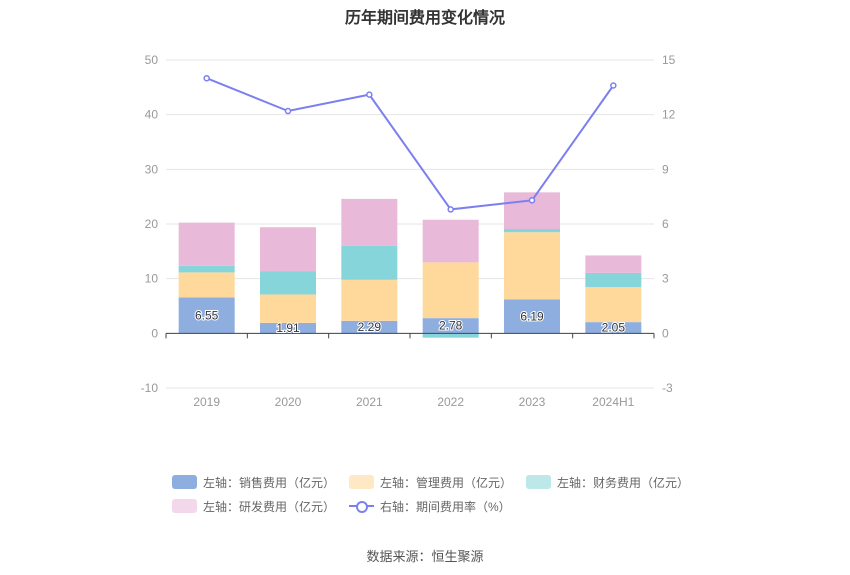 The image size is (850, 575). I want to click on sales-data-label: 2.29, so click(370, 327).